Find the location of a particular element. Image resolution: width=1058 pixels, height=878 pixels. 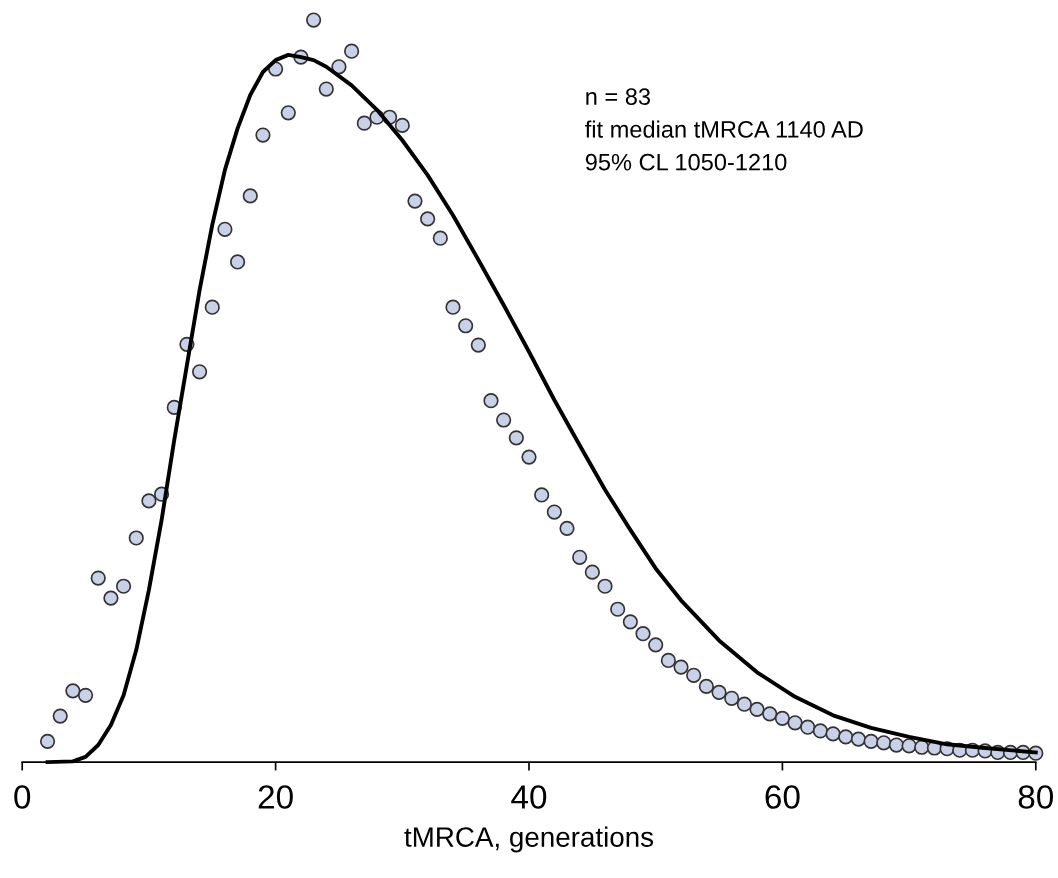

x-tick-label: 40 is located at coordinates (529, 797).